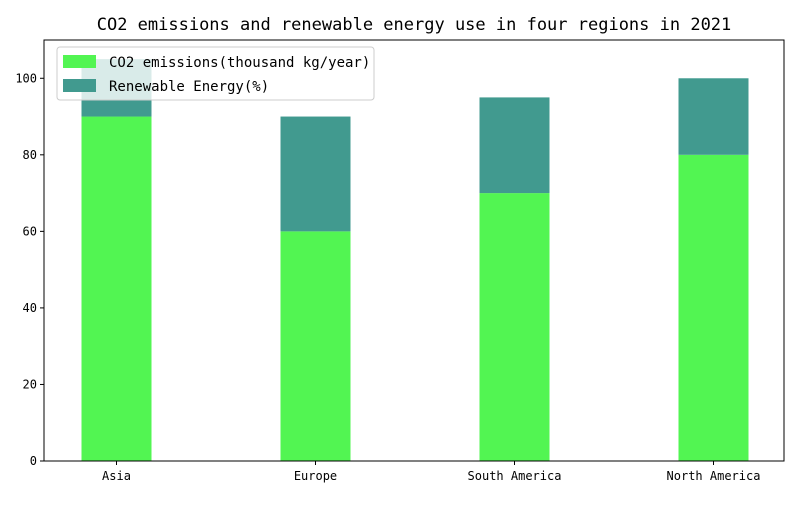 The image size is (800, 505). Describe the element at coordinates (33, 461) in the screenshot. I see `y-tick-label: 0` at that location.